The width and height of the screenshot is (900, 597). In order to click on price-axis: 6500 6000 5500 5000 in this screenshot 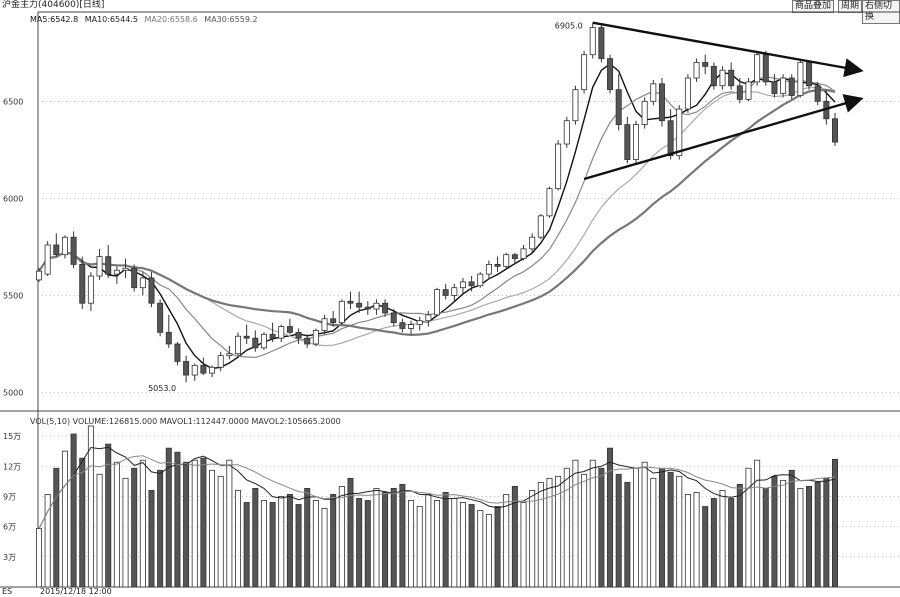, I will do `click(13, 247)`.